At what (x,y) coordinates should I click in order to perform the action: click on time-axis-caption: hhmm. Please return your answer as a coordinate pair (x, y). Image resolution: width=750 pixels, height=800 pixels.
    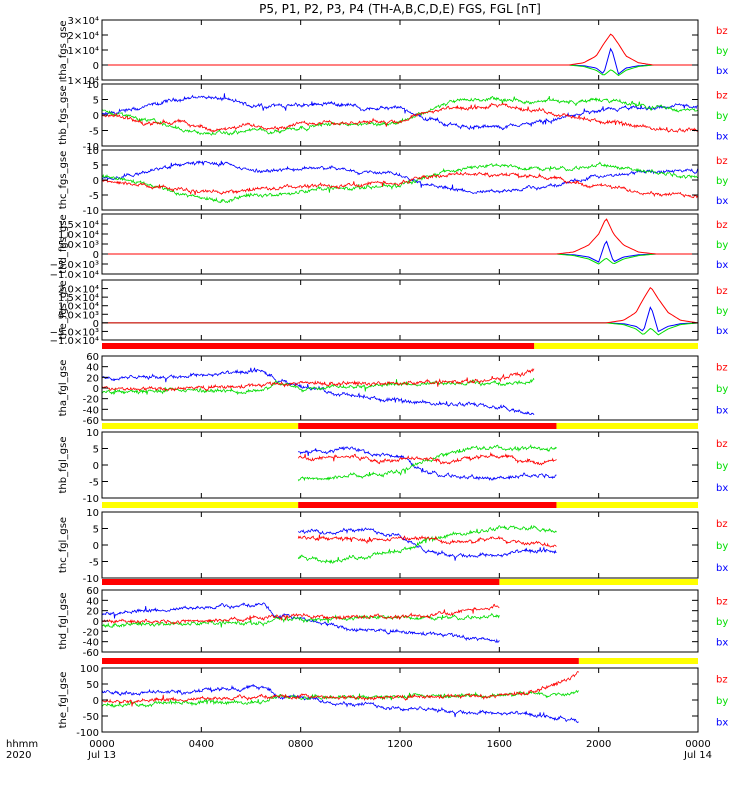
    Looking at the image, I should click on (22, 744).